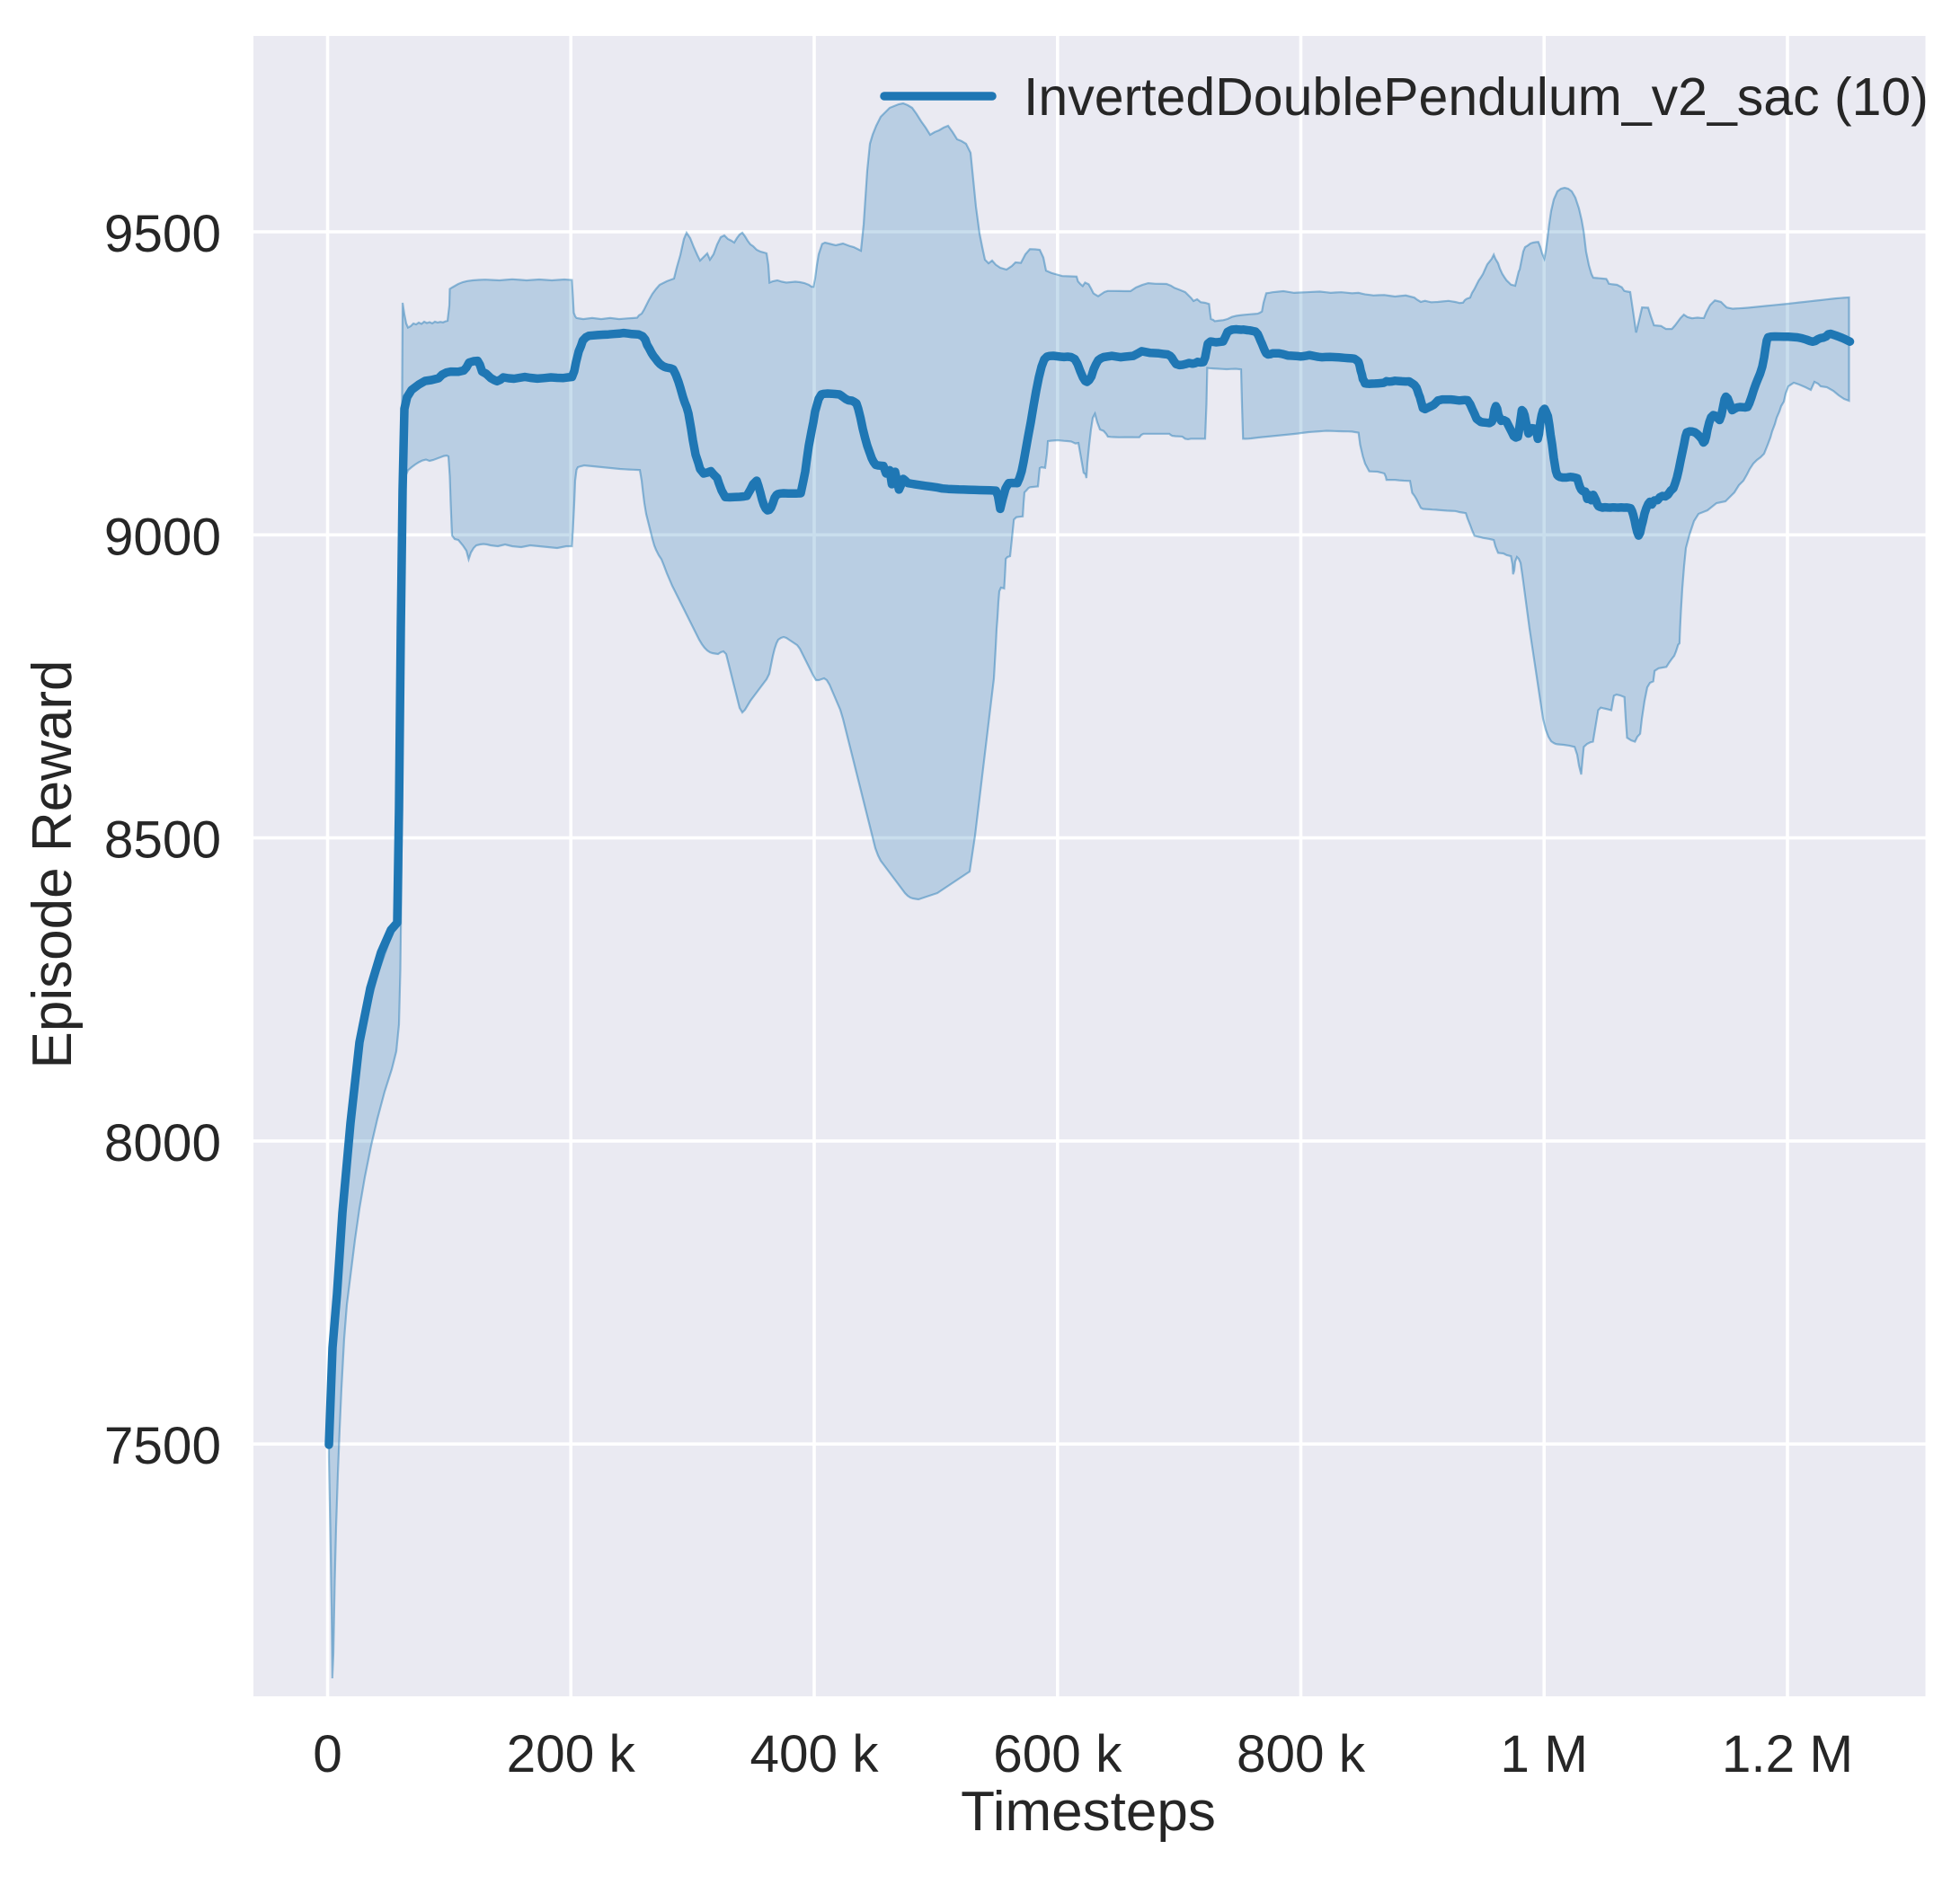 The width and height of the screenshot is (1960, 1885). Describe the element at coordinates (163, 1446) in the screenshot. I see `svg-text: 7500` at that location.